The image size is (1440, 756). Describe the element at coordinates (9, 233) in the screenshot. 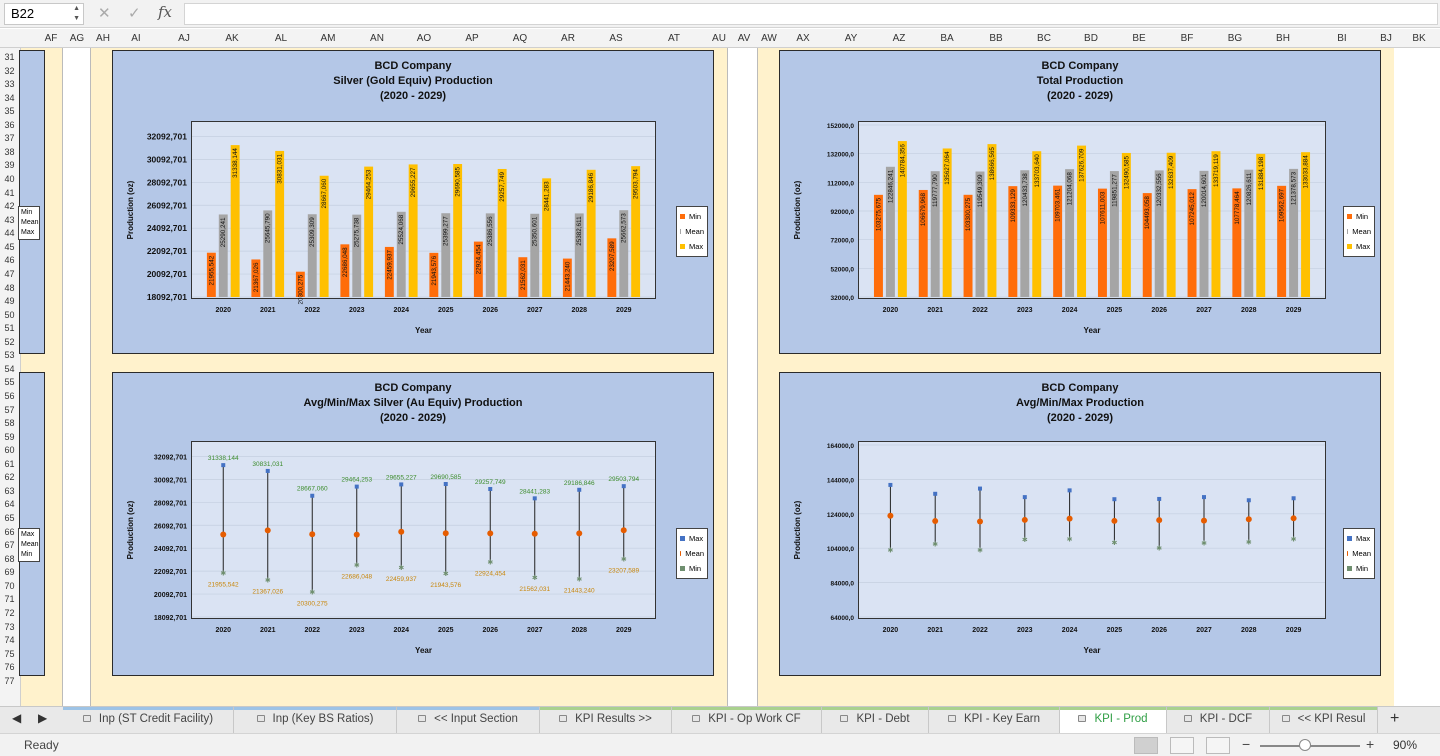

I see `row-label: 44` at that location.